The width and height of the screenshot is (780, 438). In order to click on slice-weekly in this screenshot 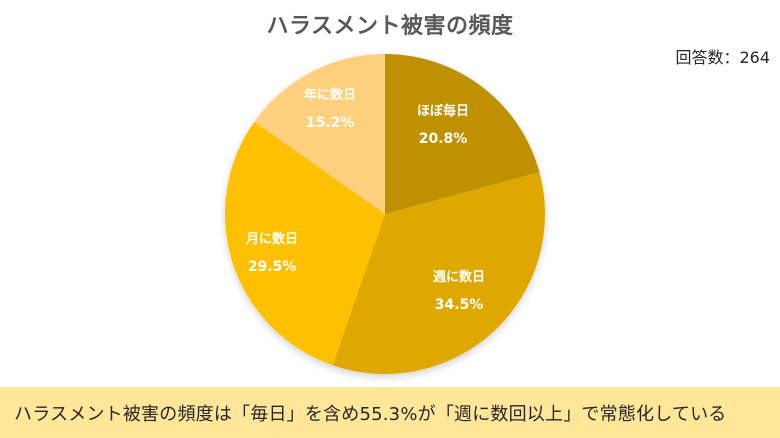, I will do `click(438, 273)`.